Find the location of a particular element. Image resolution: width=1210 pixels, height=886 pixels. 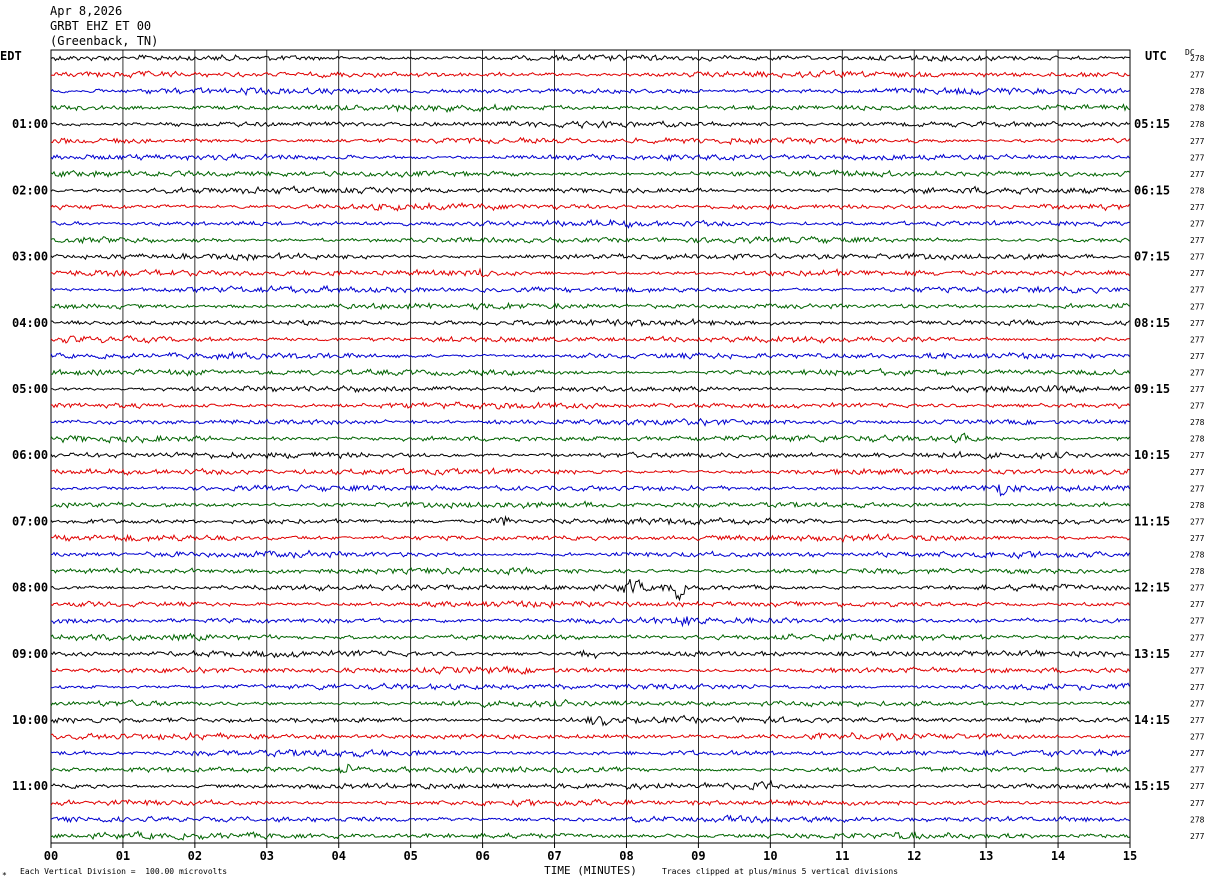

left-hour-label: 02:00 is located at coordinates (30, 190).